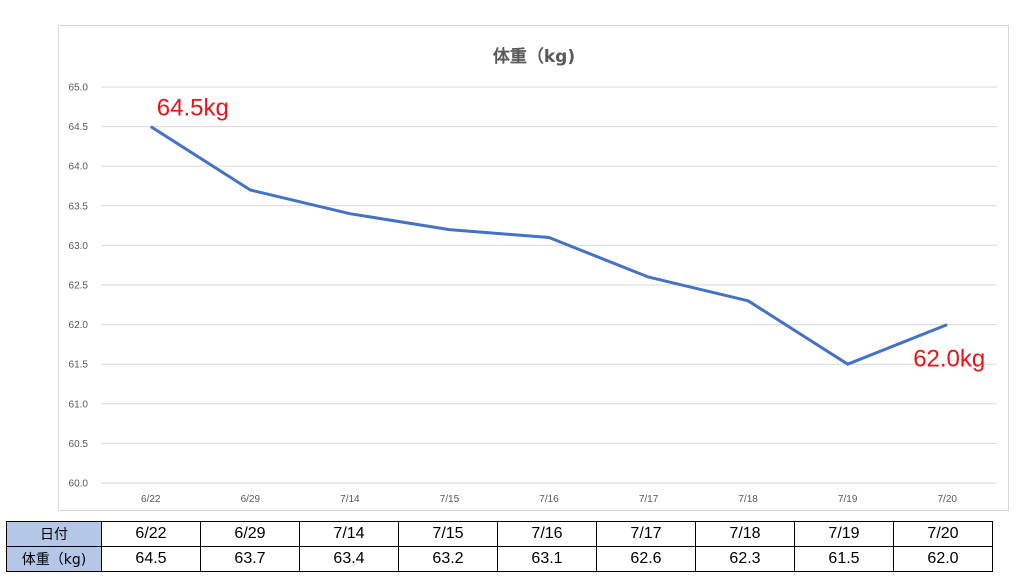  What do you see at coordinates (844, 534) in the screenshot?
I see `date-cell: 7/19` at bounding box center [844, 534].